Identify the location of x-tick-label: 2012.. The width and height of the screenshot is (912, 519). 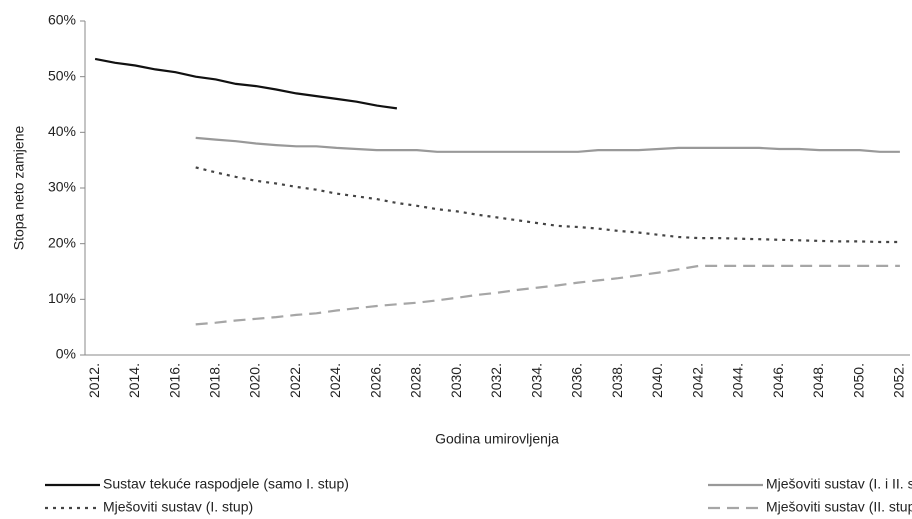
(94, 380).